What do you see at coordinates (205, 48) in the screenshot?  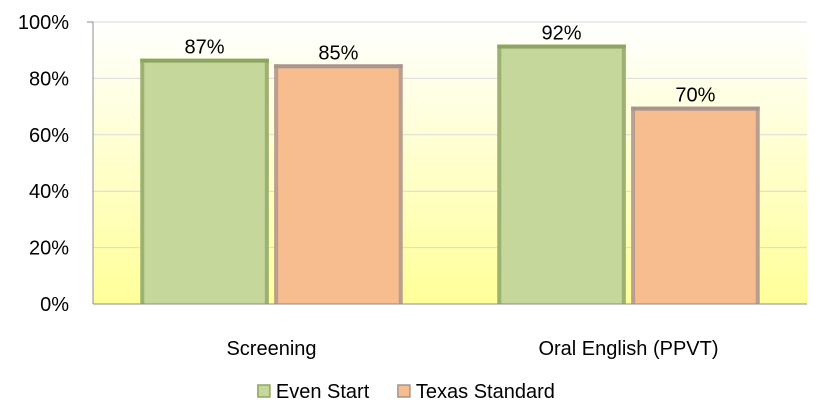 I see `bar-value-label: 87%` at bounding box center [205, 48].